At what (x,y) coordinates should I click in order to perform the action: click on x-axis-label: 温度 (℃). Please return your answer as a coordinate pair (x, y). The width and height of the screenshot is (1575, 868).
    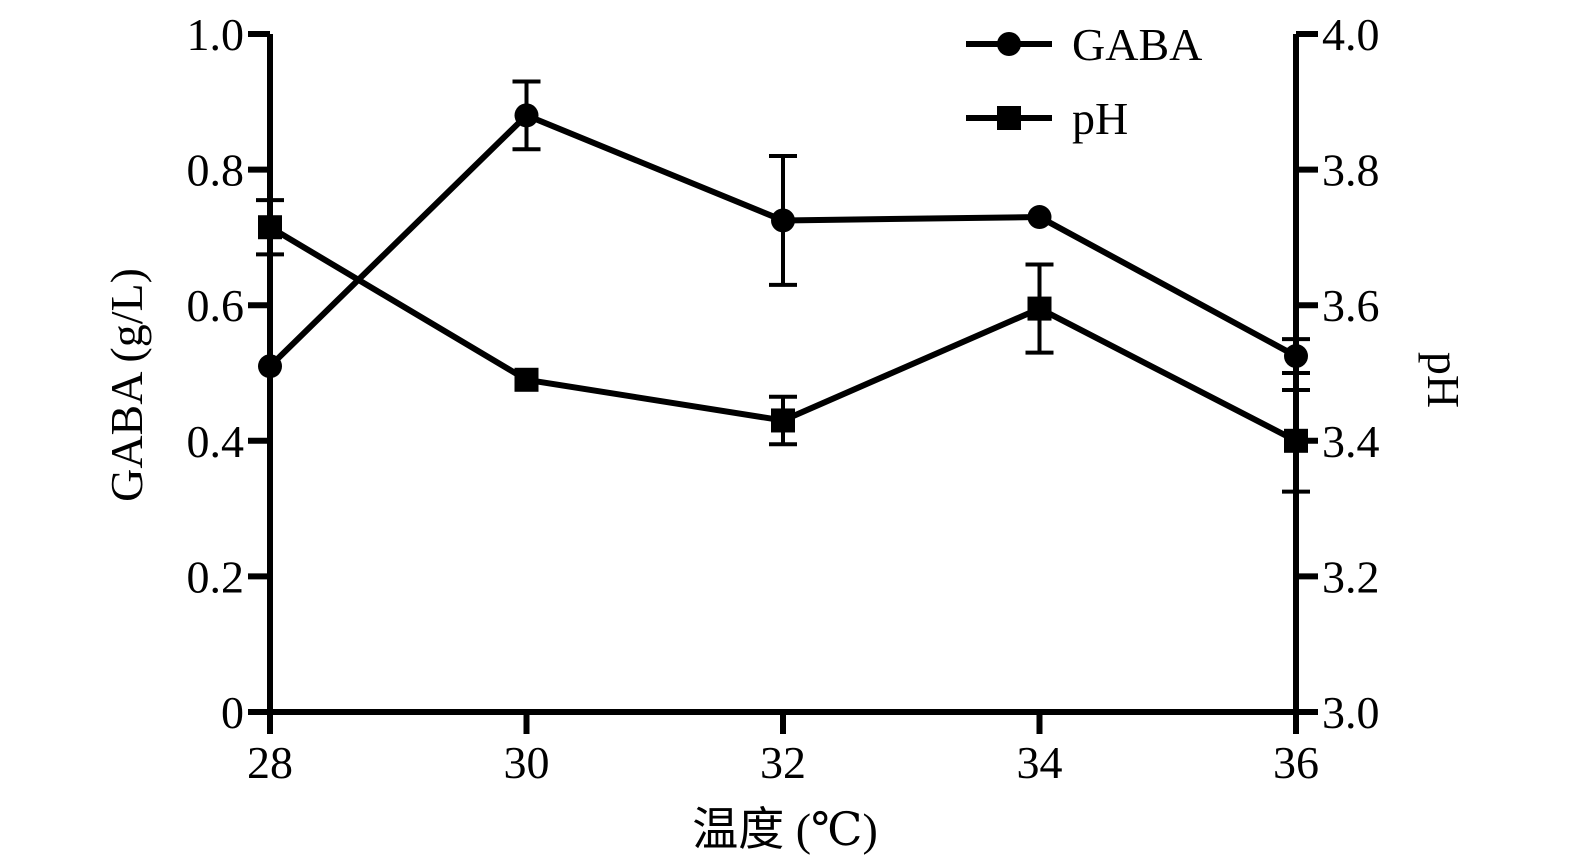
    Looking at the image, I should click on (785, 829).